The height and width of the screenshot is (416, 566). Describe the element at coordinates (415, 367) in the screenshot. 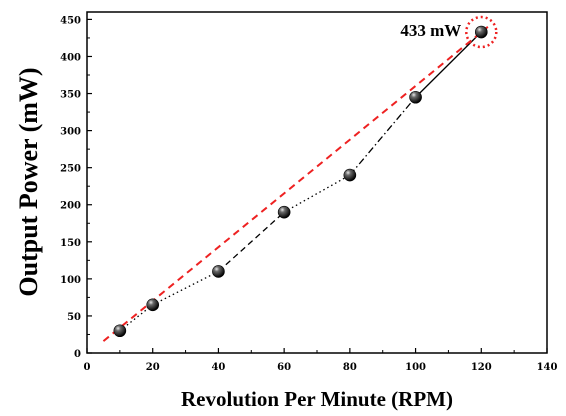

I see `x-tick-label: 100` at that location.